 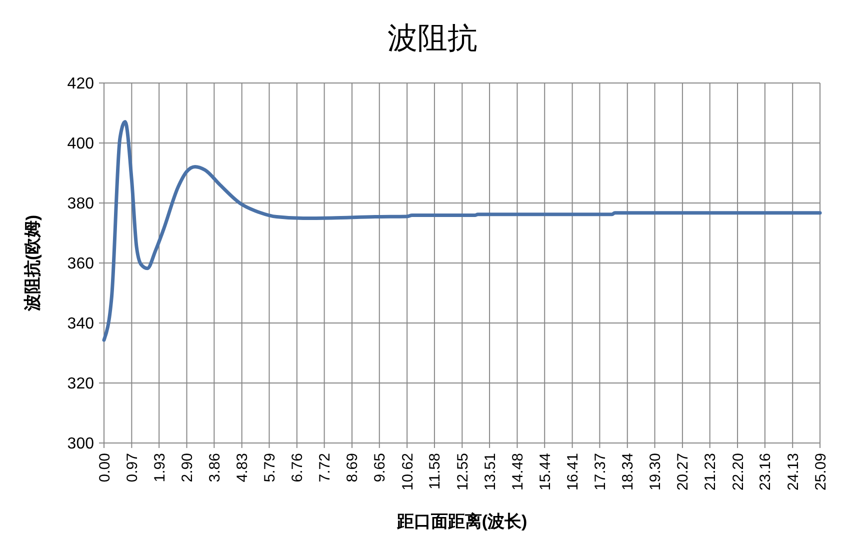 I want to click on x-tick-label: 8.69, so click(x=353, y=467).